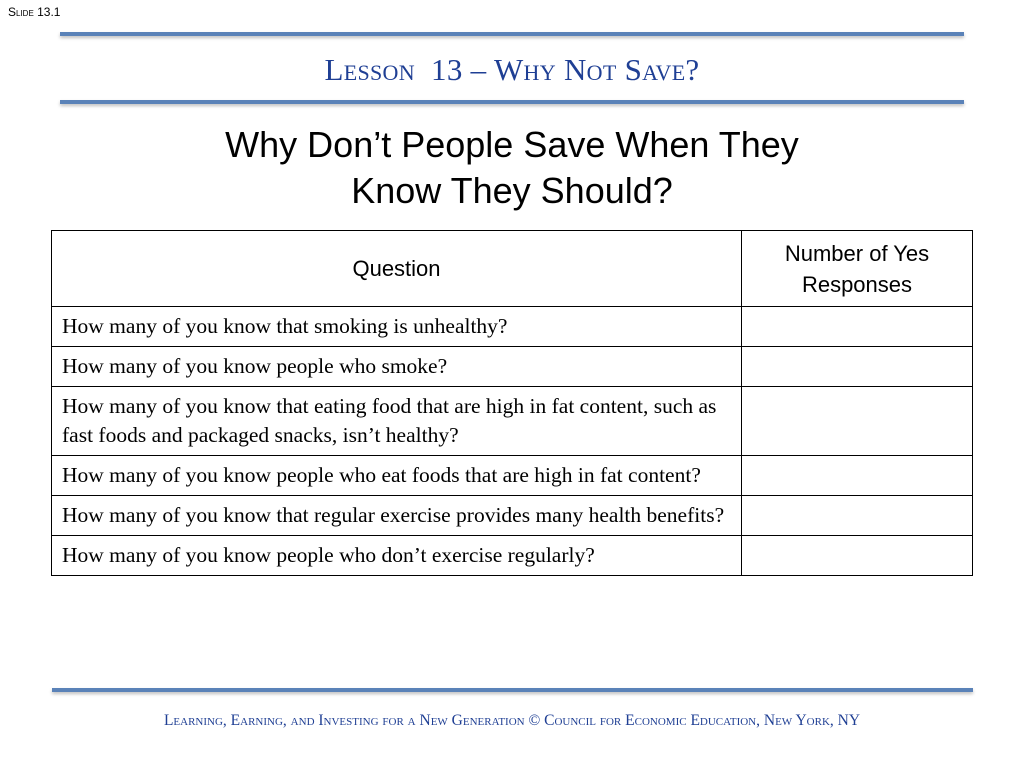 The image size is (1024, 768). I want to click on subtitle-line-2: Know They Should?, so click(512, 190).